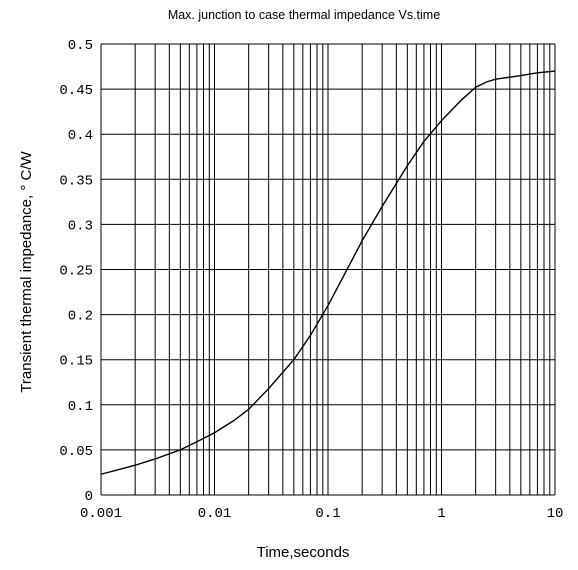 The image size is (578, 570). Describe the element at coordinates (327, 514) in the screenshot. I see `x-tick-label: 0.1` at that location.